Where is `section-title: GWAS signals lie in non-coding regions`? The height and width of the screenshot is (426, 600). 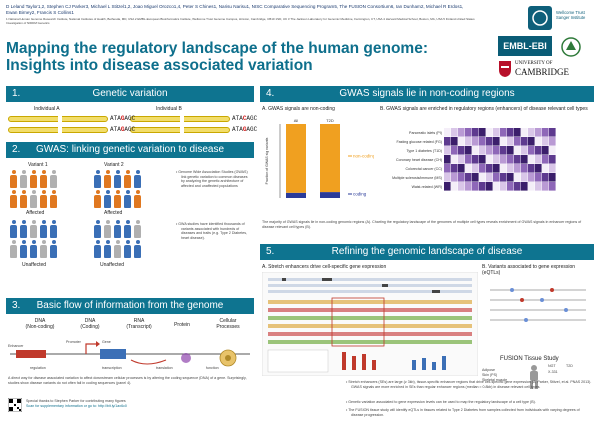 section-title: GWAS signals lie in non-coding regions is located at coordinates (427, 93).